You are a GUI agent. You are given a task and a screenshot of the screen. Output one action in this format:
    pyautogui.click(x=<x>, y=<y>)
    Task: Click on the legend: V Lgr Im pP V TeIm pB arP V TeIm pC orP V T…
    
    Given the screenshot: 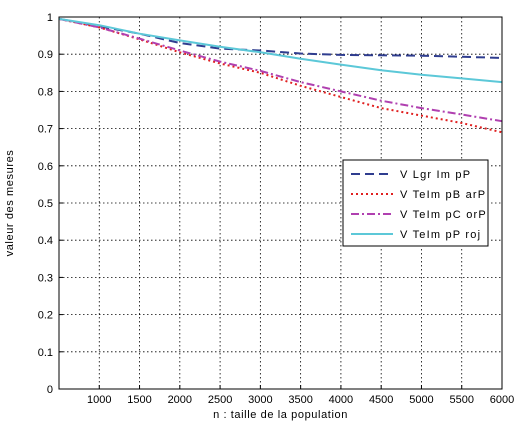 What is the action you would take?
    pyautogui.click(x=415, y=203)
    